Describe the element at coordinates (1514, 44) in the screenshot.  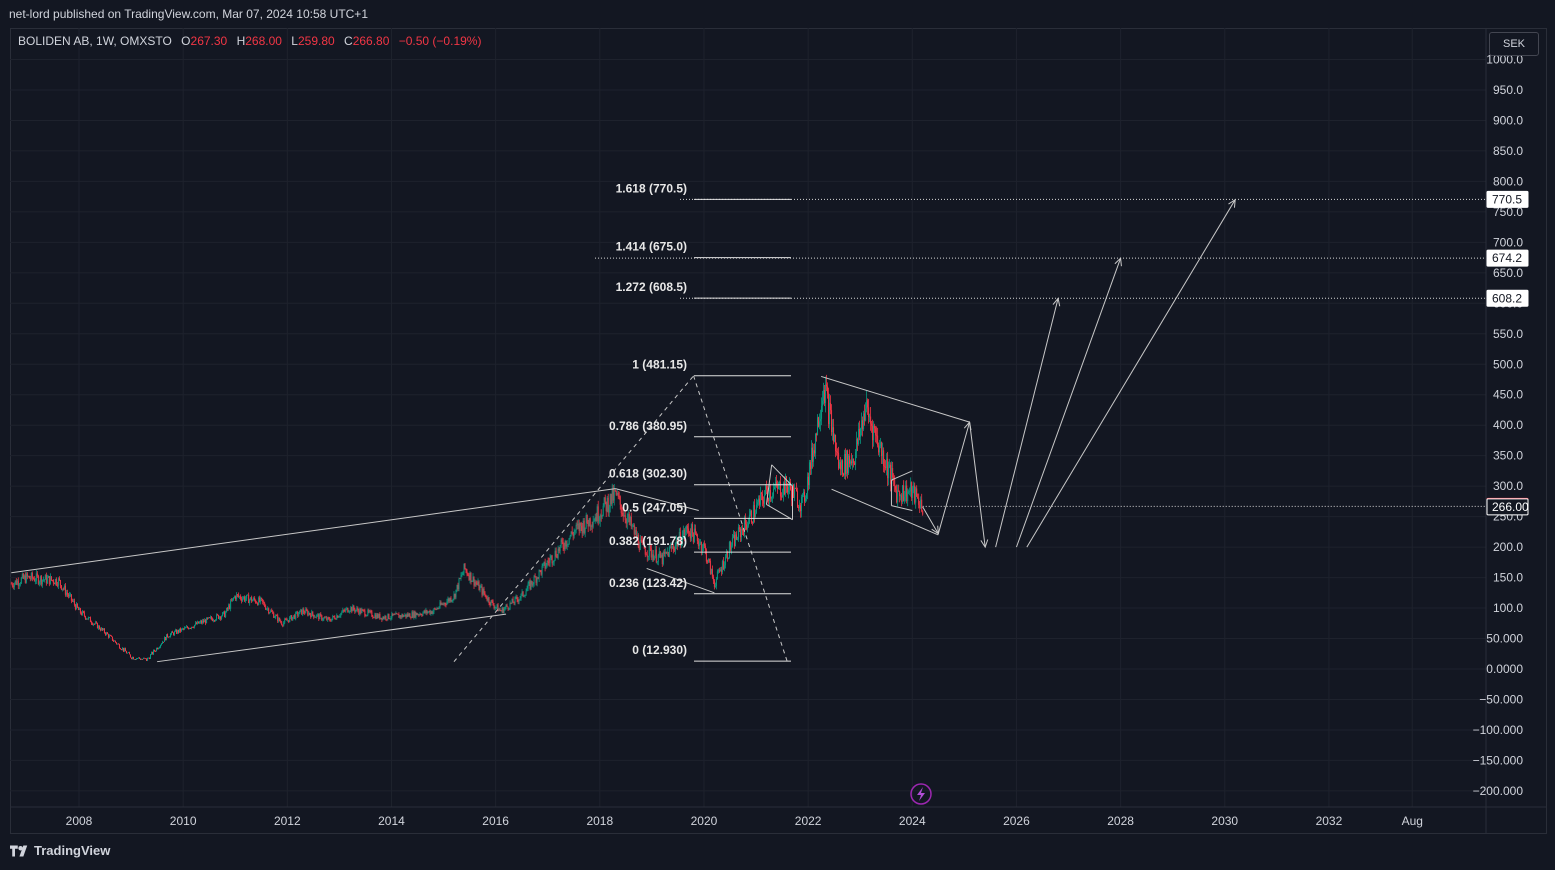
I see `currency-button: SEK` at that location.